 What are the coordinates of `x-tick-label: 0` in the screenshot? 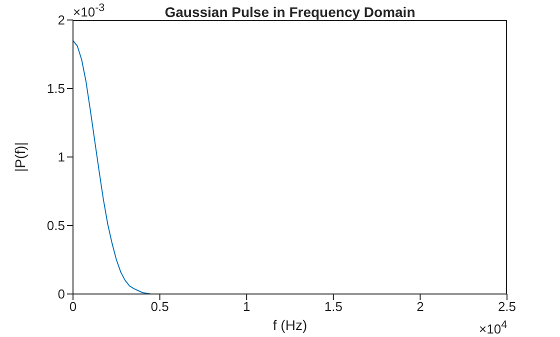 It's located at (73, 306).